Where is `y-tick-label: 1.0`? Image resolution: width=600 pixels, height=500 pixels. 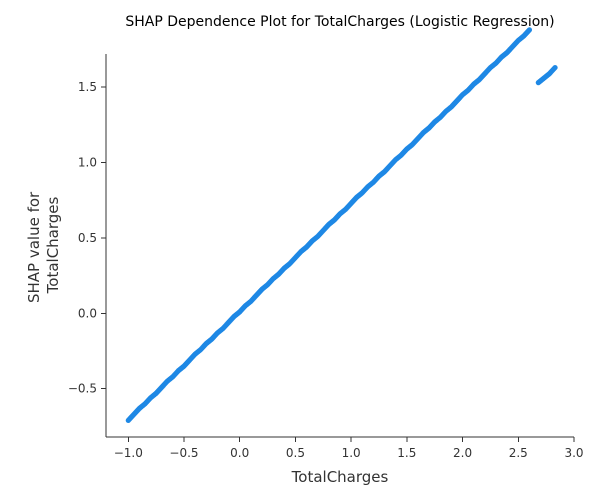 y-tick-label: 1.0 is located at coordinates (87, 163).